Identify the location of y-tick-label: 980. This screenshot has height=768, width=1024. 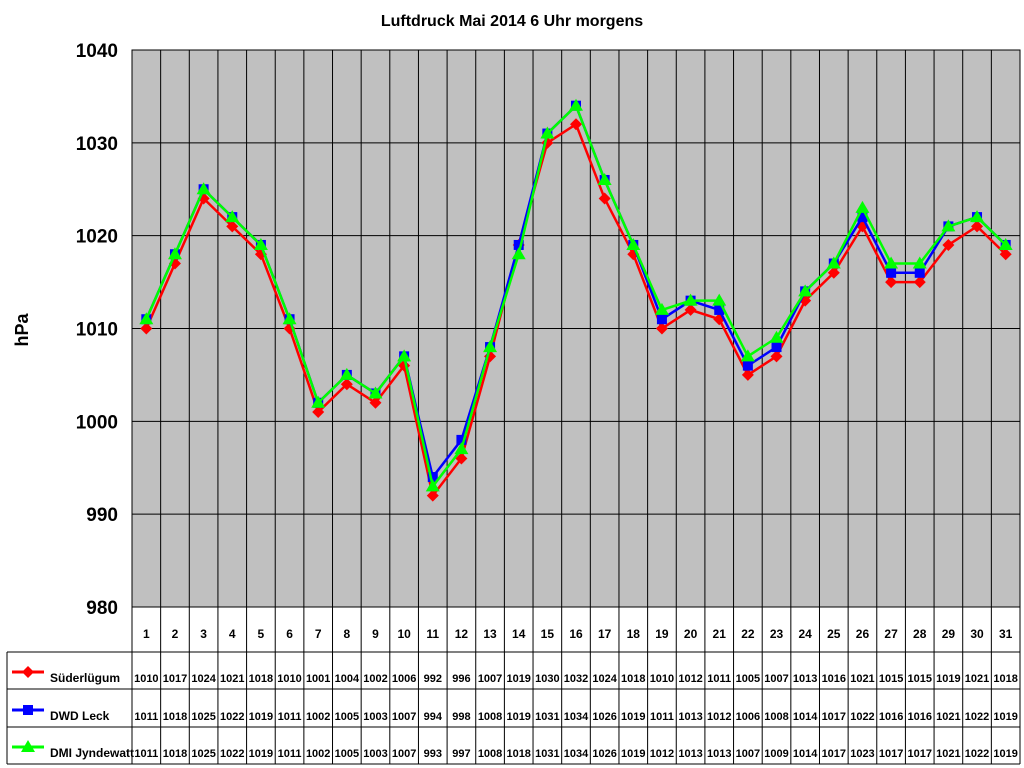
(102, 608).